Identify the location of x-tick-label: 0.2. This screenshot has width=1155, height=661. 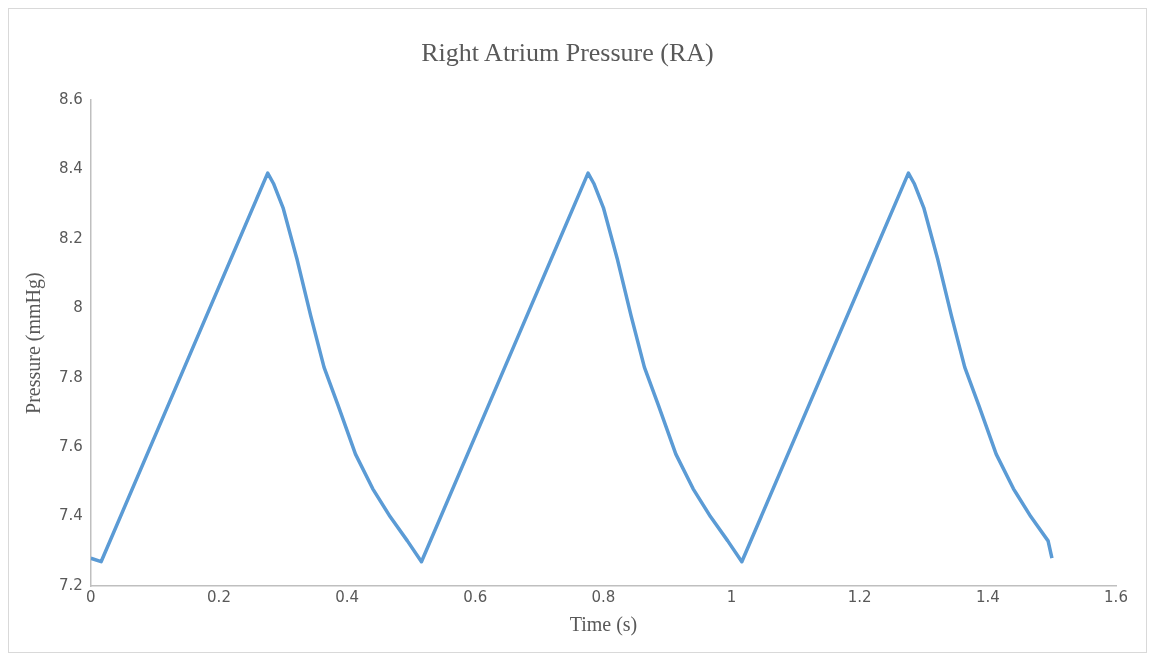
(219, 596).